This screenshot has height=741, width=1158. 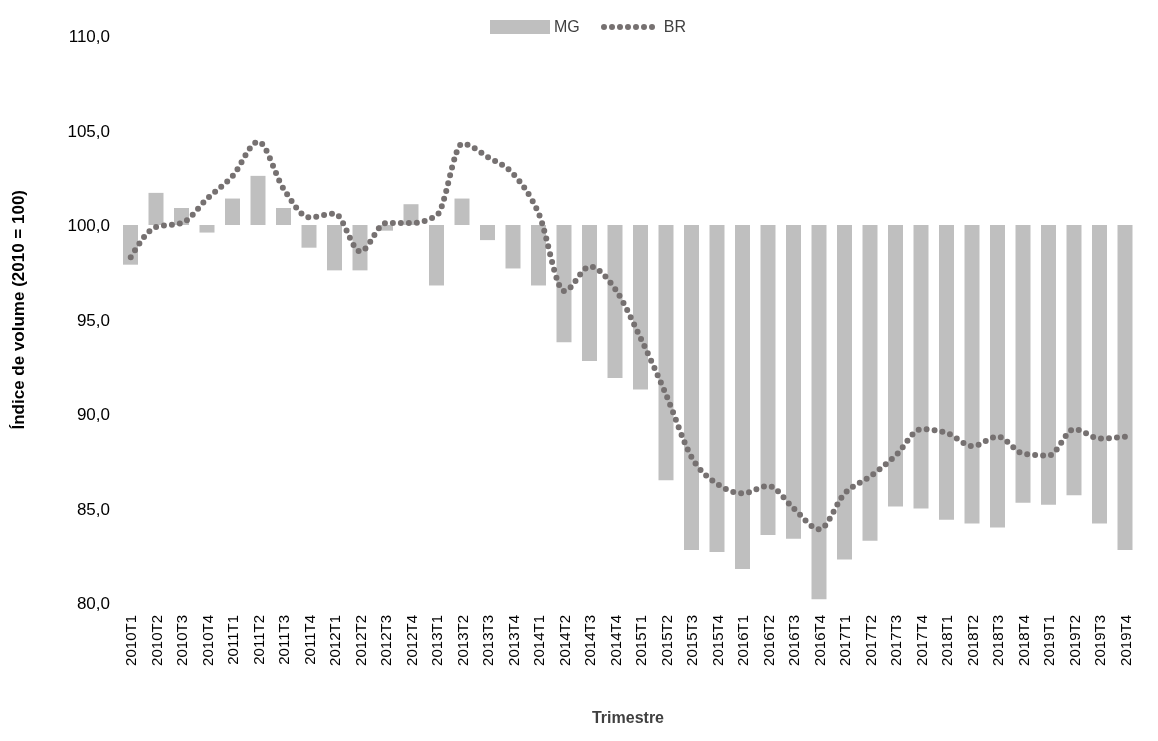 I want to click on x-tick-label: 2017T1, so click(x=845, y=640).